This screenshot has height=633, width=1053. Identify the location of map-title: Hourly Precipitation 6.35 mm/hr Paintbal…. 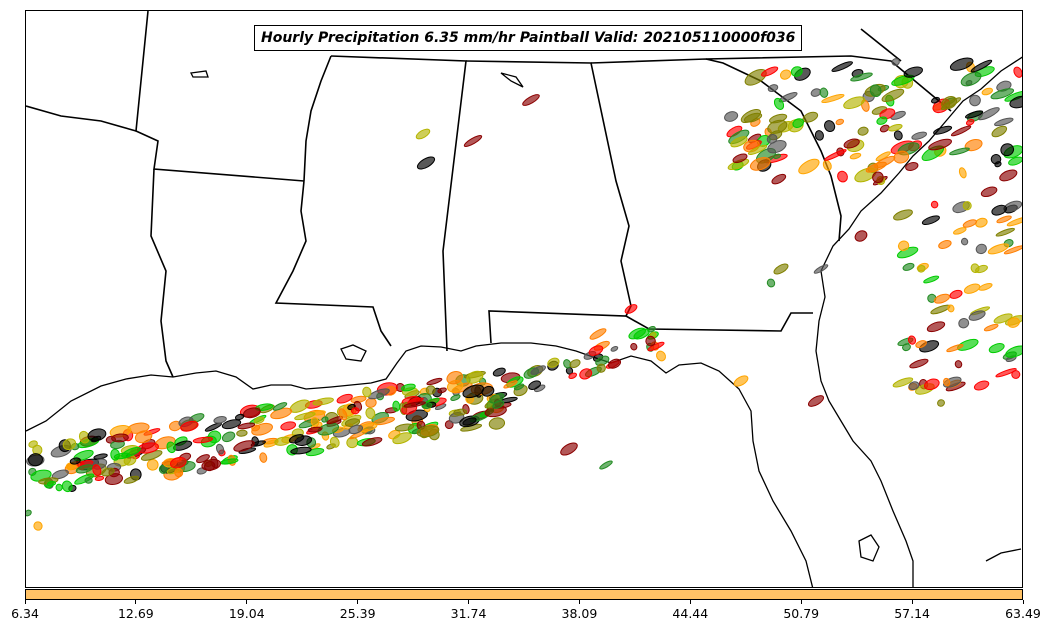
(528, 38).